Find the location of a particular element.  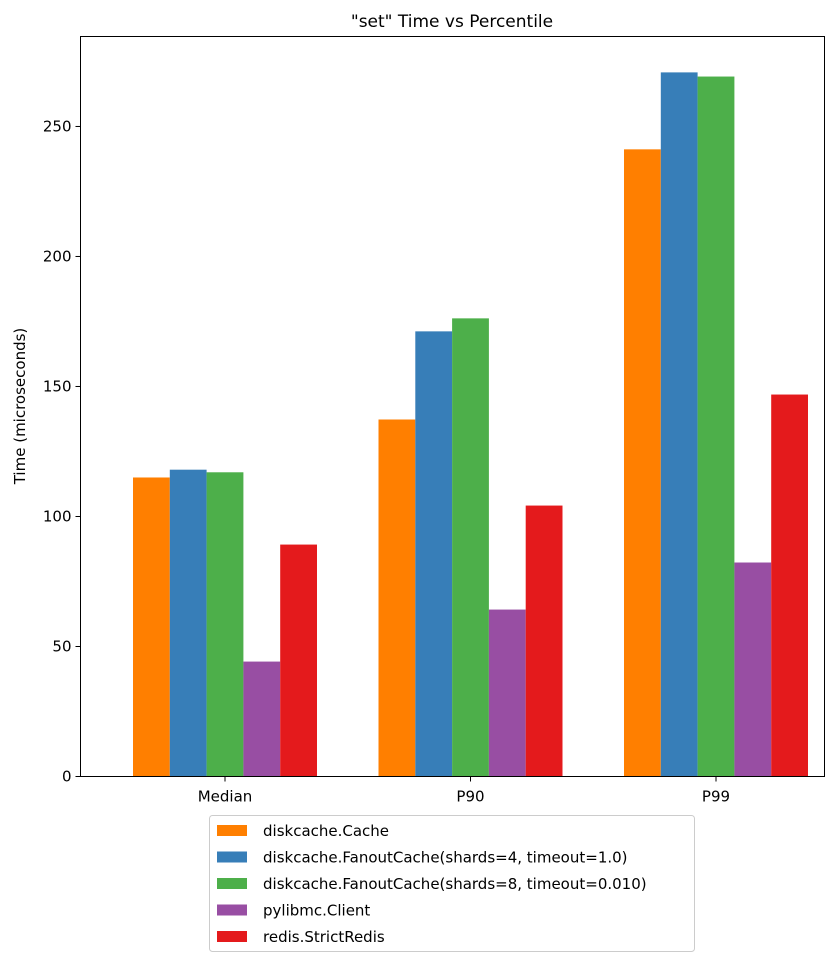

y-tick-label: 0 is located at coordinates (67, 777).